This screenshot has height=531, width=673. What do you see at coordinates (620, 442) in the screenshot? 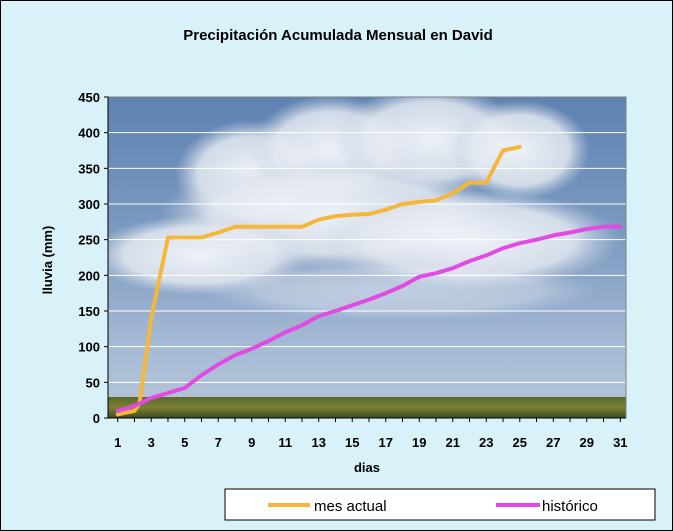
I see `x-tick-label: 31` at bounding box center [620, 442].